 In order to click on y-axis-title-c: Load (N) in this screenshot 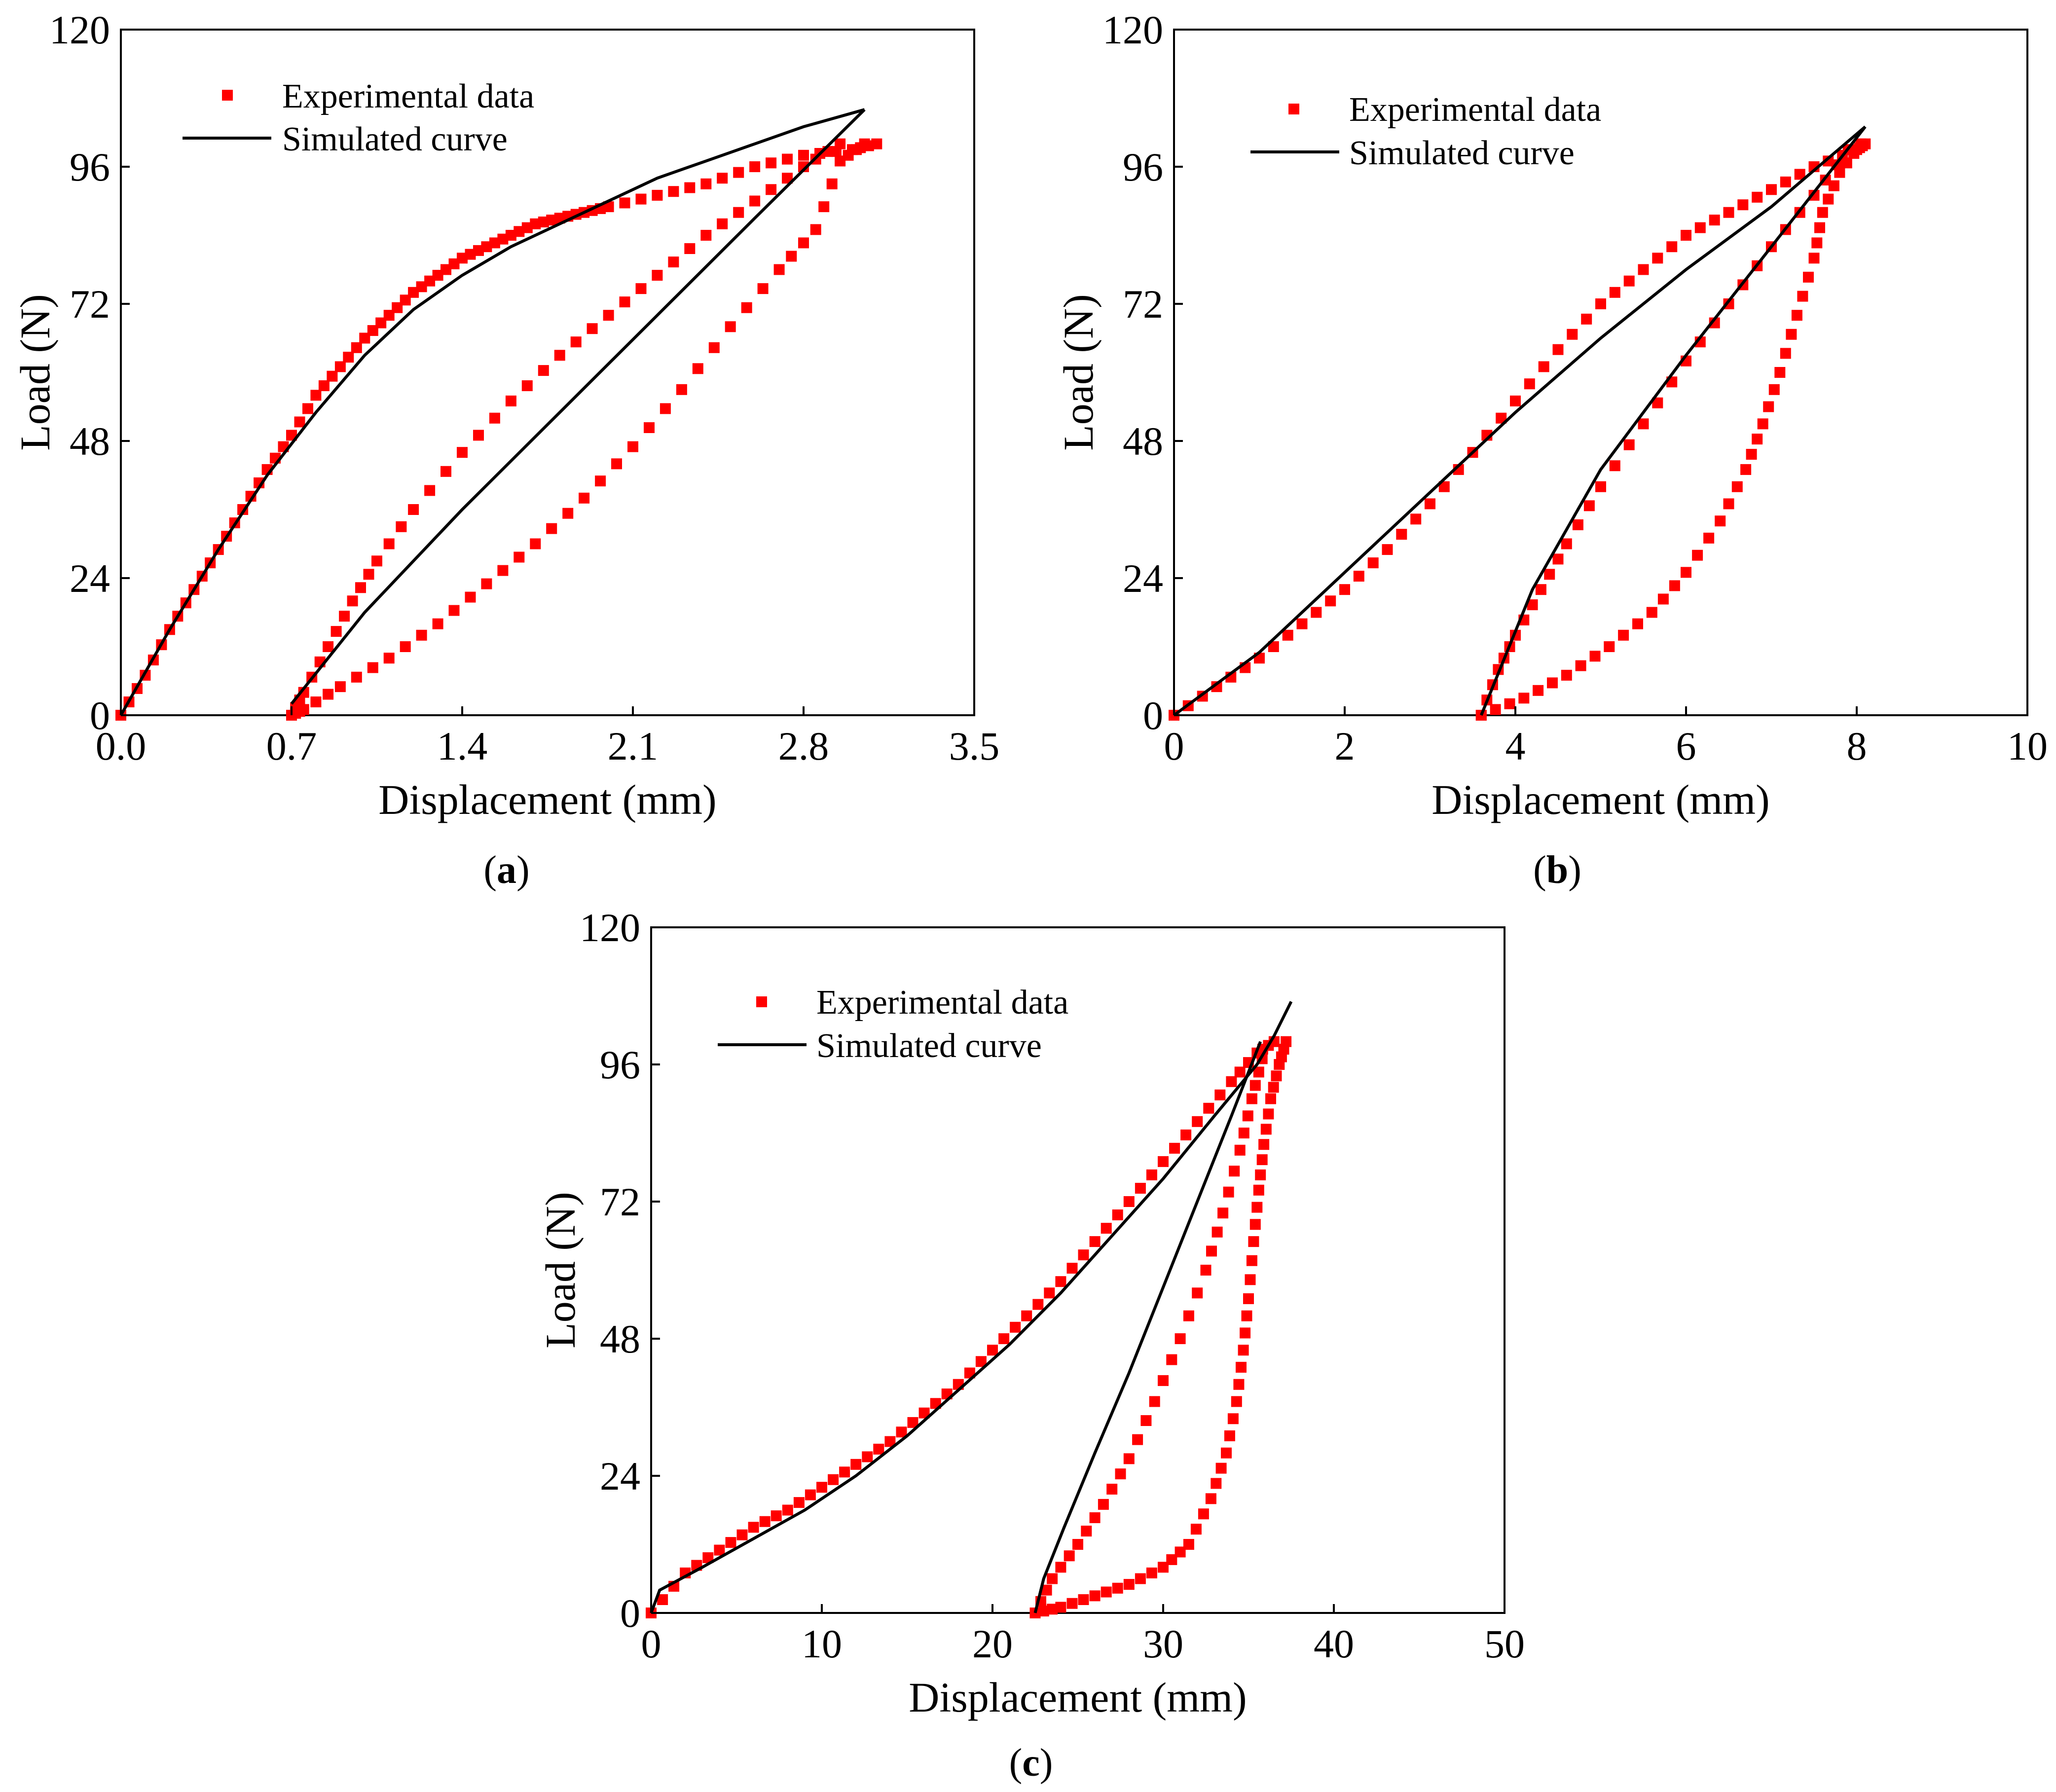, I will do `click(560, 1270)`.